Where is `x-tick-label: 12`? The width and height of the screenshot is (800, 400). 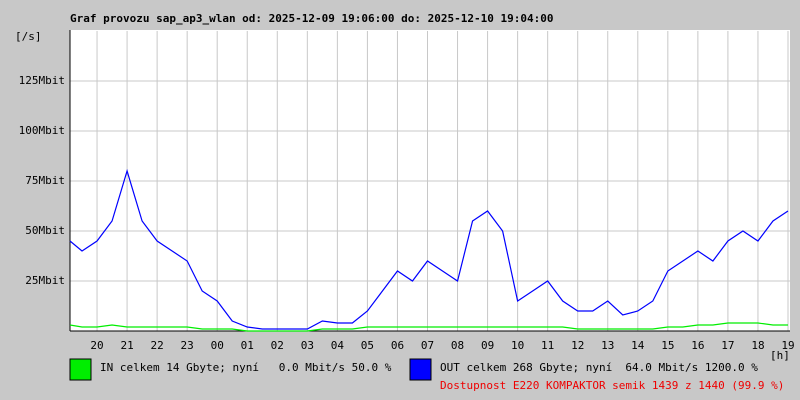 x-tick-label: 12 is located at coordinates (577, 345).